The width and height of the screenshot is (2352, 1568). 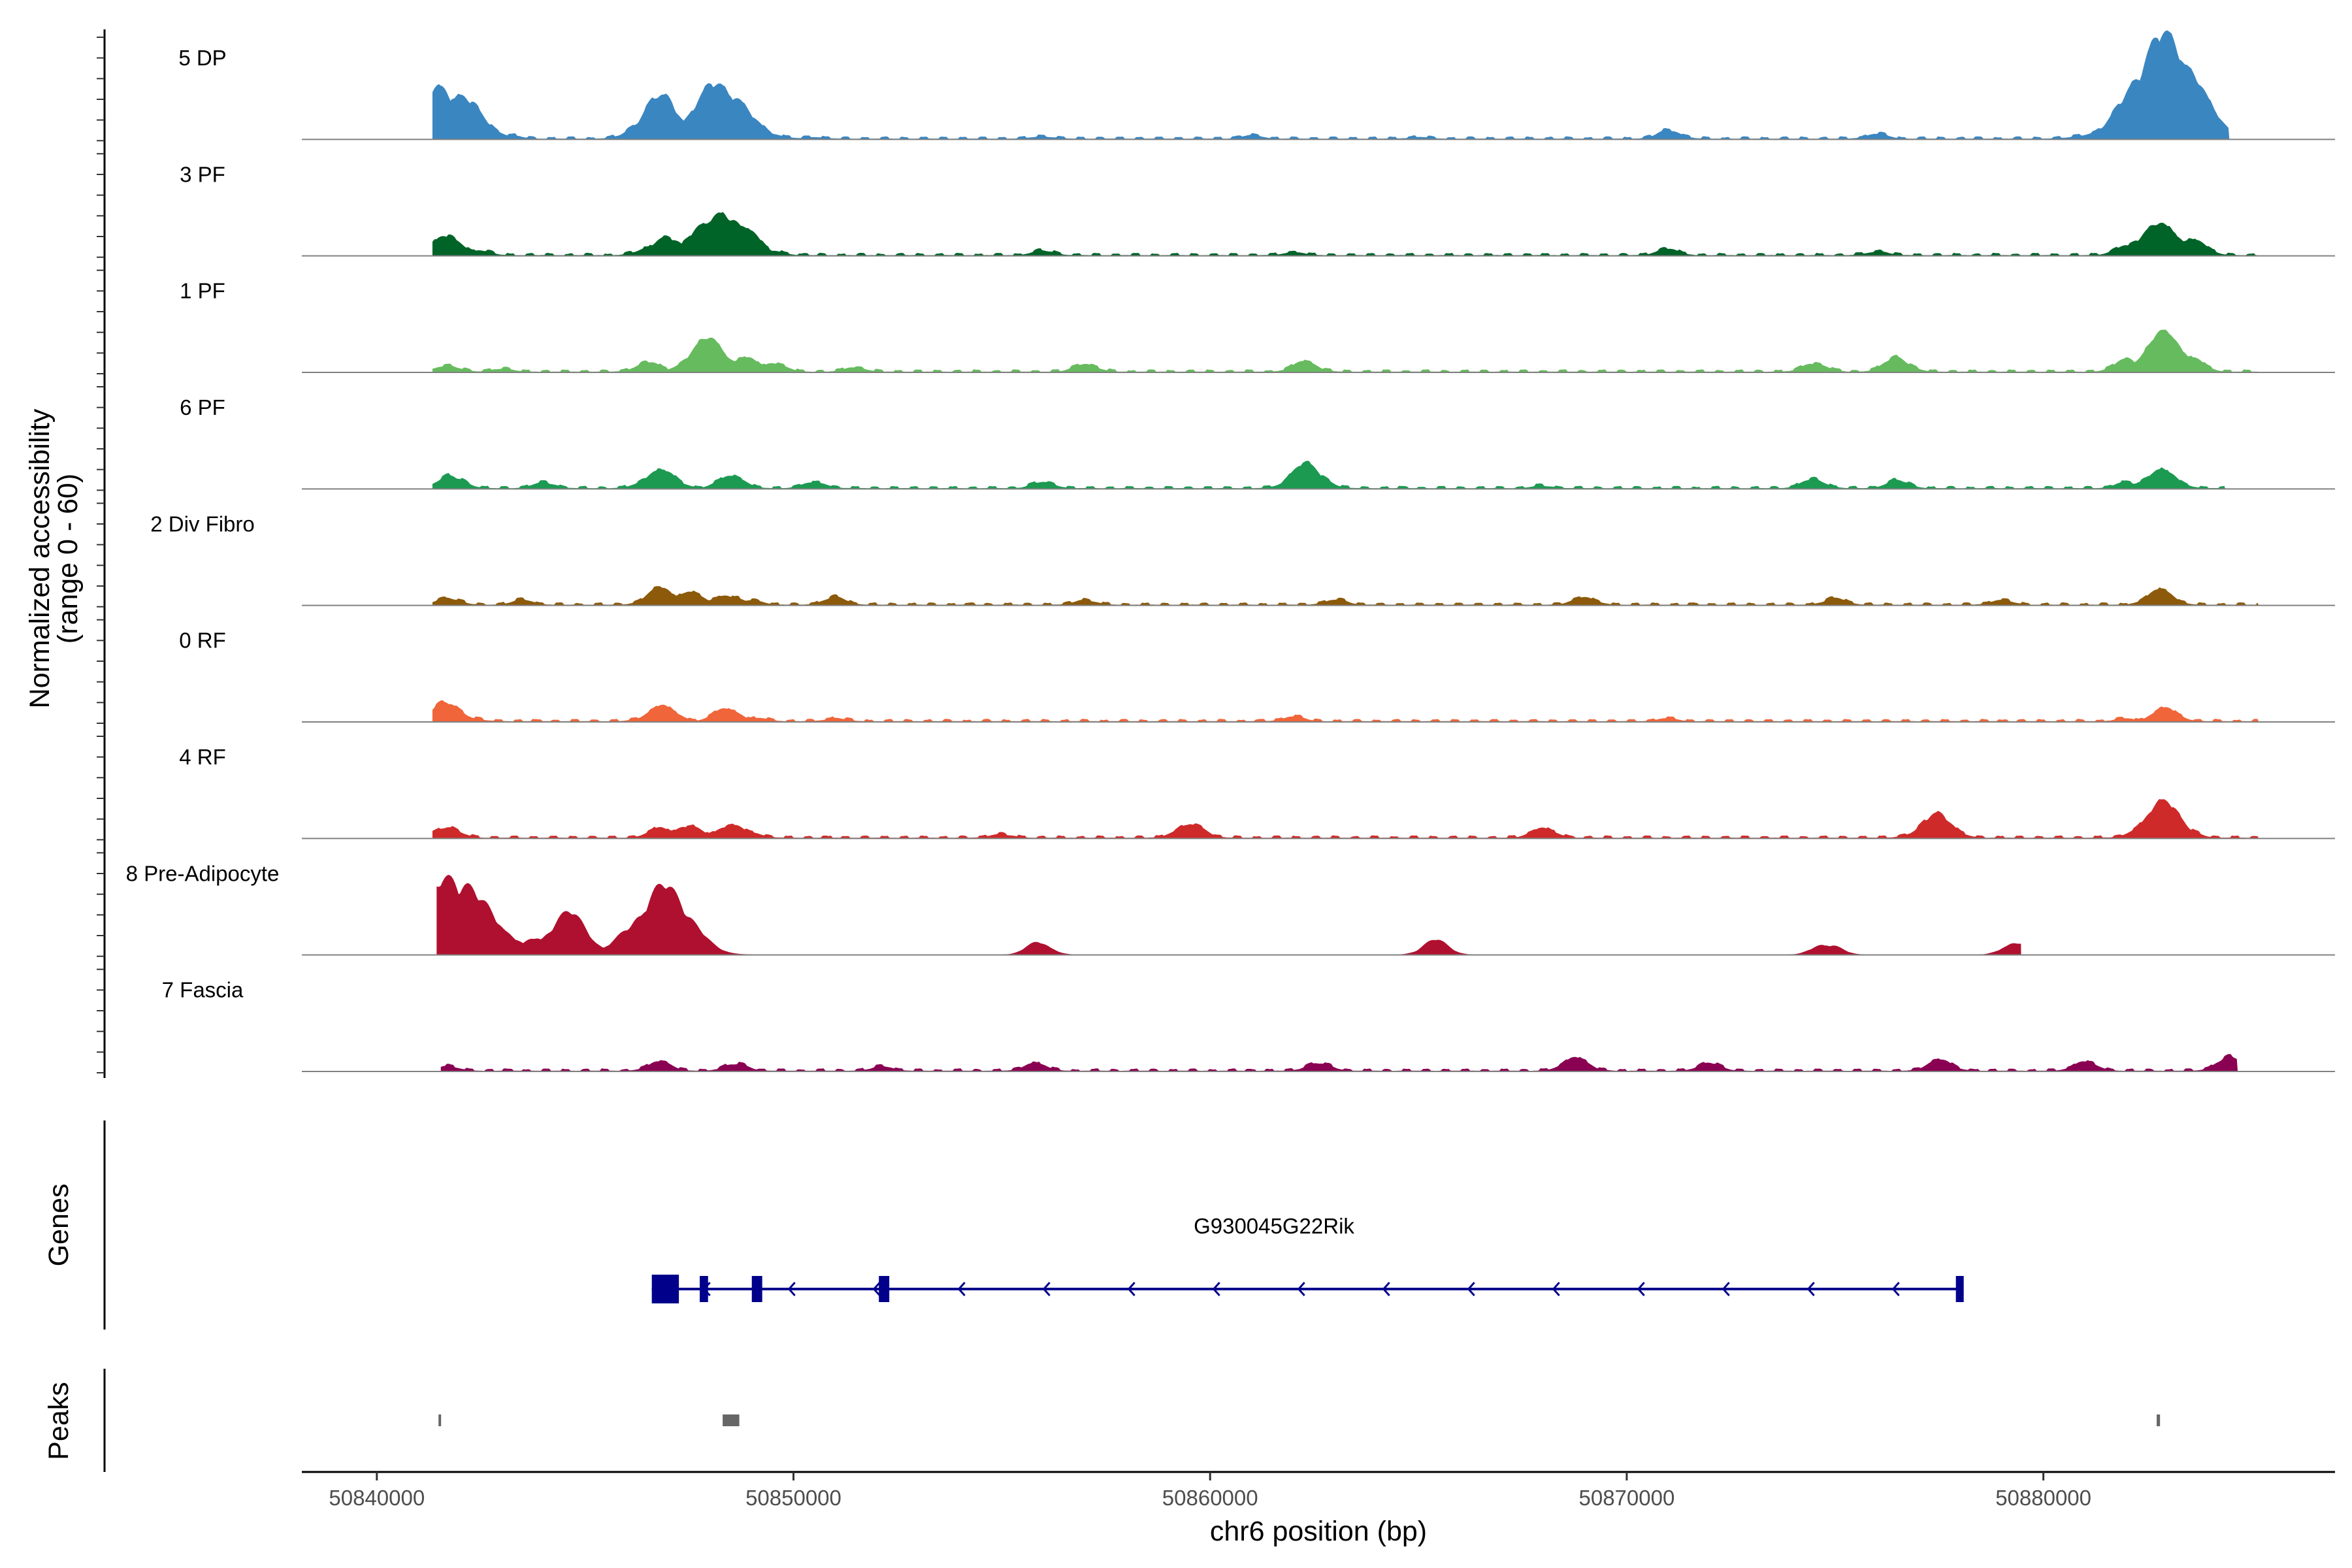 I want to click on gene-track: G930045G22Rik, so click(x=1307, y=1258).